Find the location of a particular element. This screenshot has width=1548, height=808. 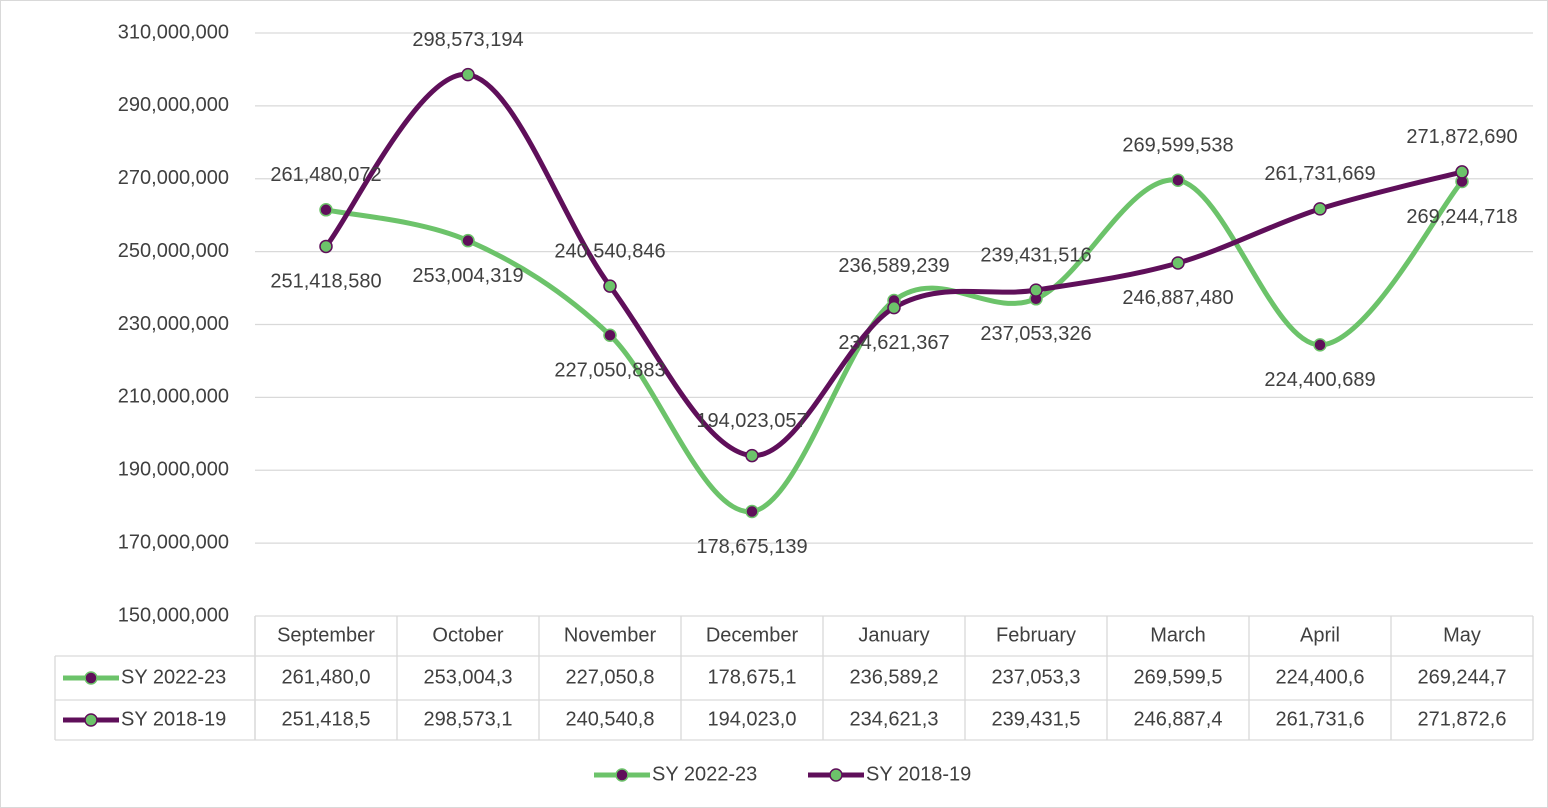

table-cell: 227,050,8 is located at coordinates (610, 677).